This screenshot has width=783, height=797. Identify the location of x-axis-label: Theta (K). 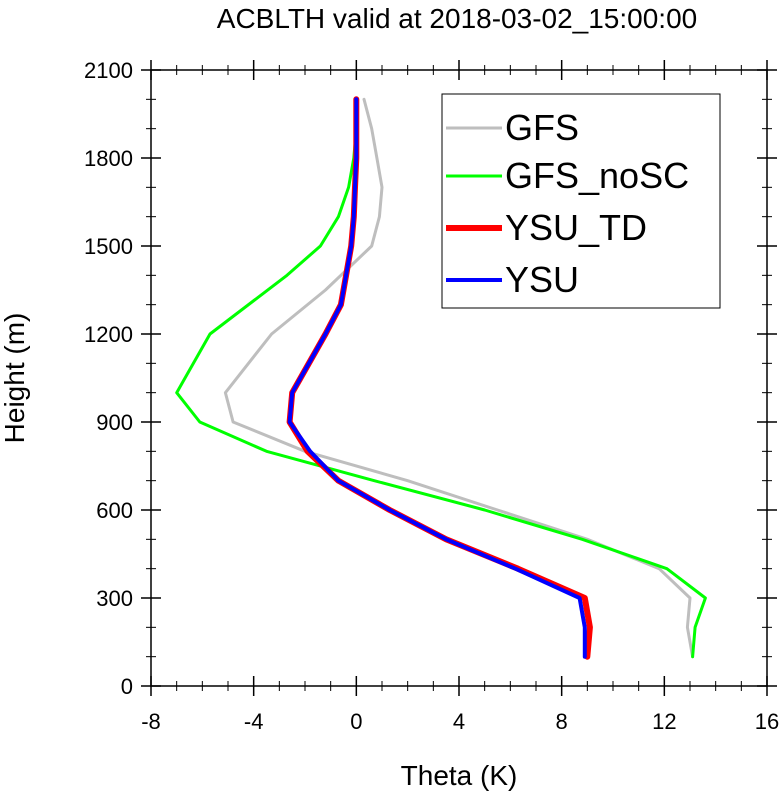
(459, 775).